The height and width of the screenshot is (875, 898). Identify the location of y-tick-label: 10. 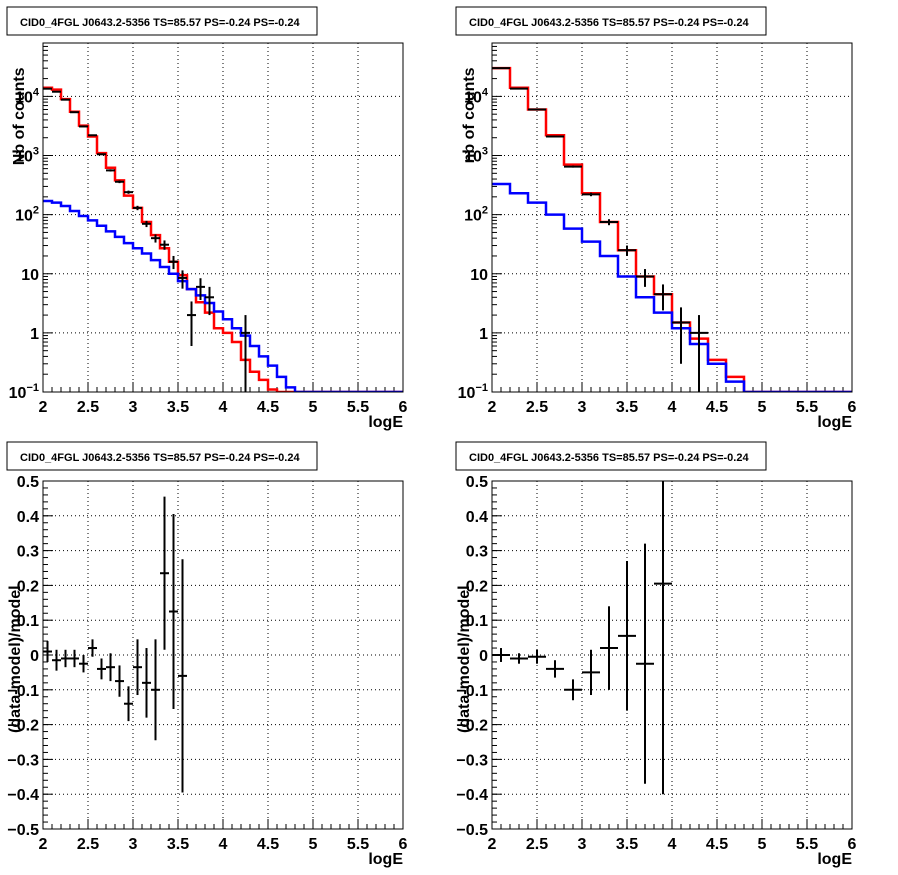
(479, 275).